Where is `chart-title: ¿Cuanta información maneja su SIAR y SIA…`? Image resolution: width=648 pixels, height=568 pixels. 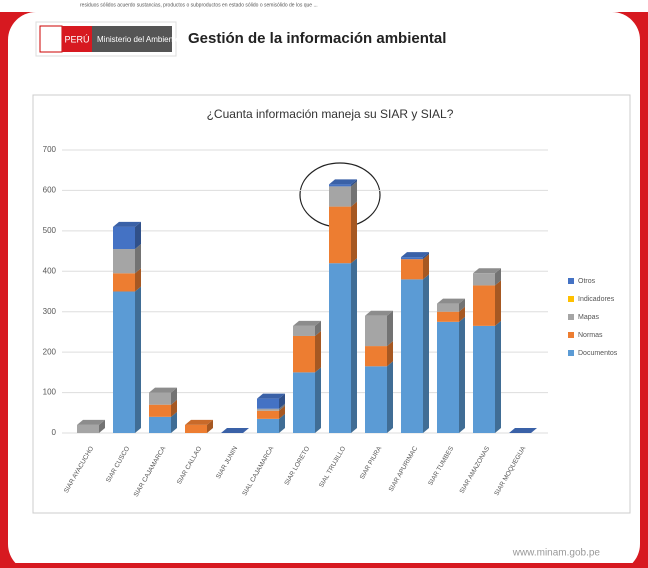 chart-title: ¿Cuanta información maneja su SIAR y SIA… is located at coordinates (330, 114).